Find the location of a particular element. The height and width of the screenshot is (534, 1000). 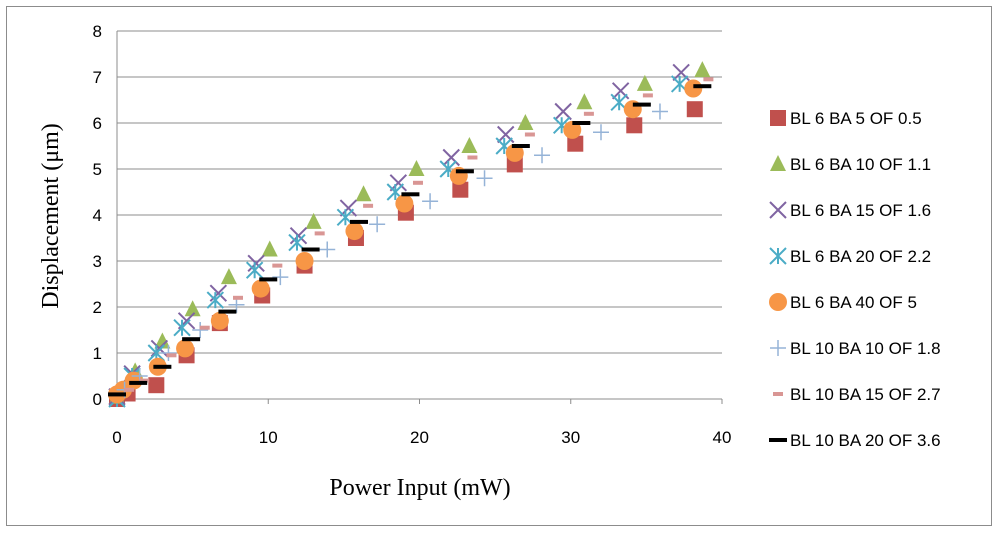

y-tick-label: 5 is located at coordinates (97, 169).